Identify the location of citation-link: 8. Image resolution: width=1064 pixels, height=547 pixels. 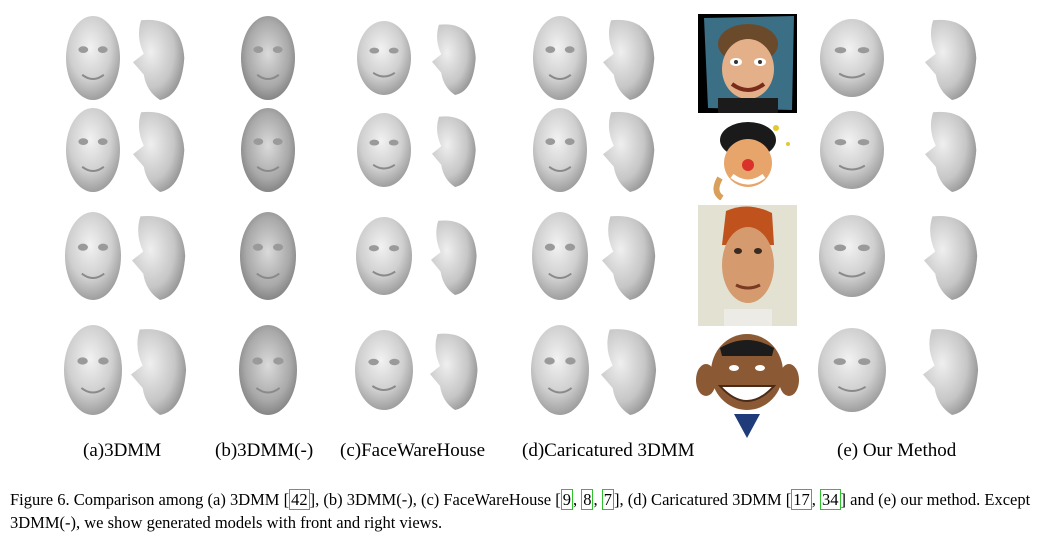
(587, 499).